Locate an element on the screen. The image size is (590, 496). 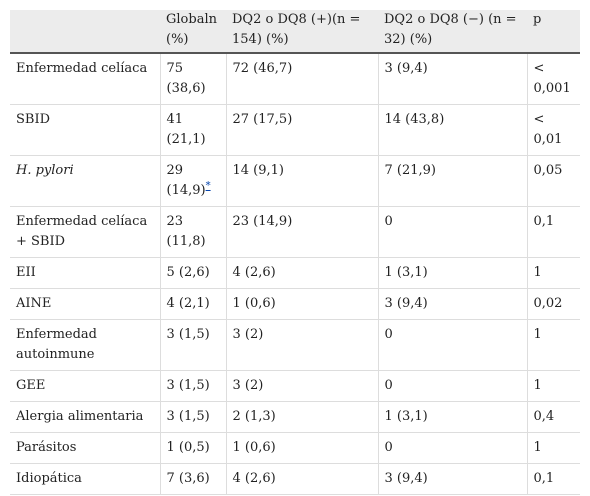
header-global: Globaln (%) is located at coordinates (193, 32).